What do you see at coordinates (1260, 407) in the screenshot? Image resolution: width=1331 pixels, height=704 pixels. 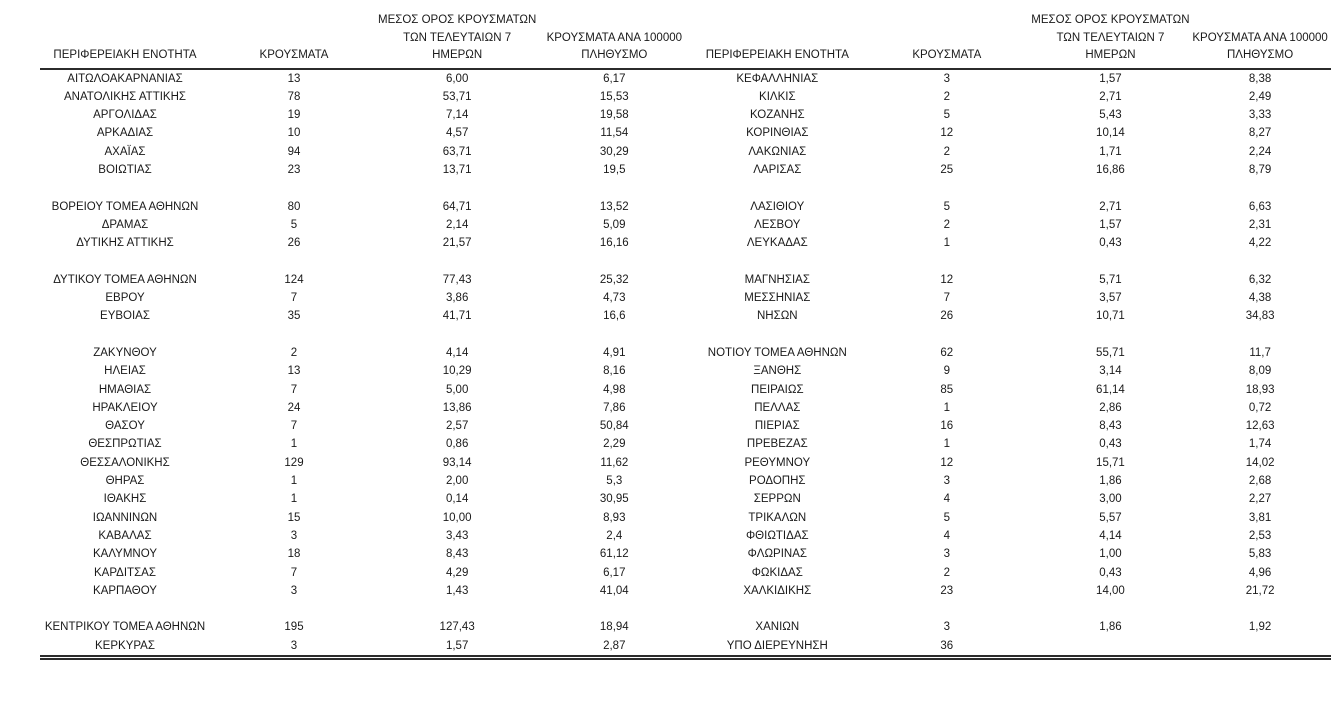 I see `per100k-cell: 0,72` at bounding box center [1260, 407].